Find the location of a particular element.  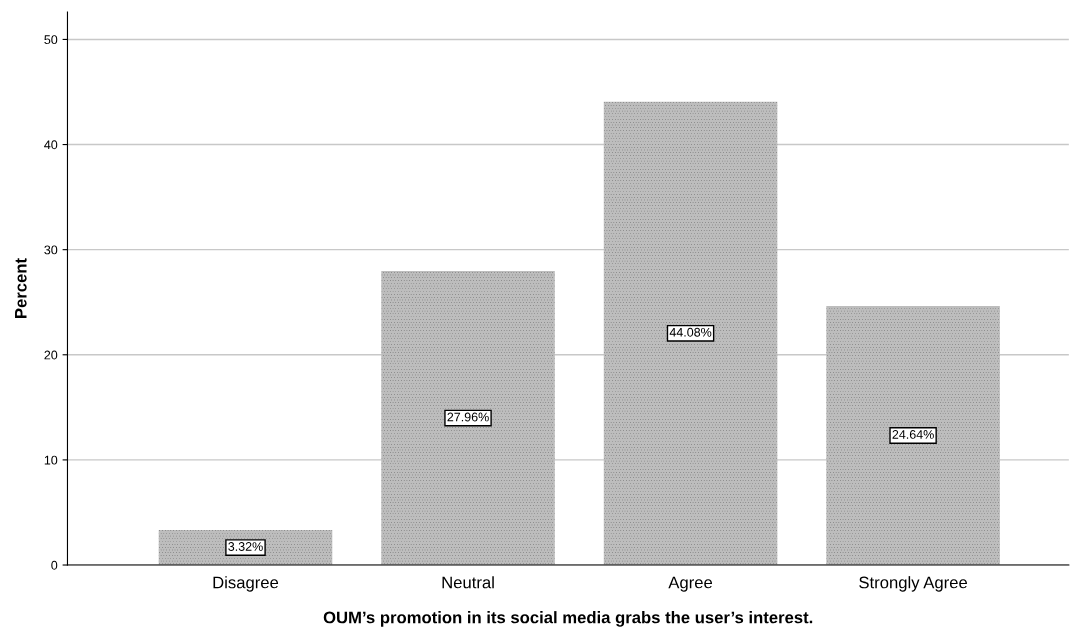

x-tick-label: Strongly Agree is located at coordinates (913, 584).